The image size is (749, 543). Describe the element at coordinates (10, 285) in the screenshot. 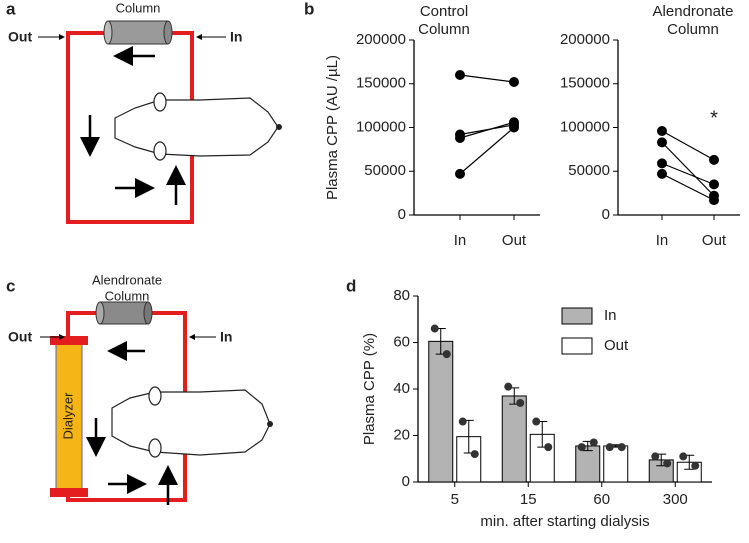

I see `panel-label: c` at that location.